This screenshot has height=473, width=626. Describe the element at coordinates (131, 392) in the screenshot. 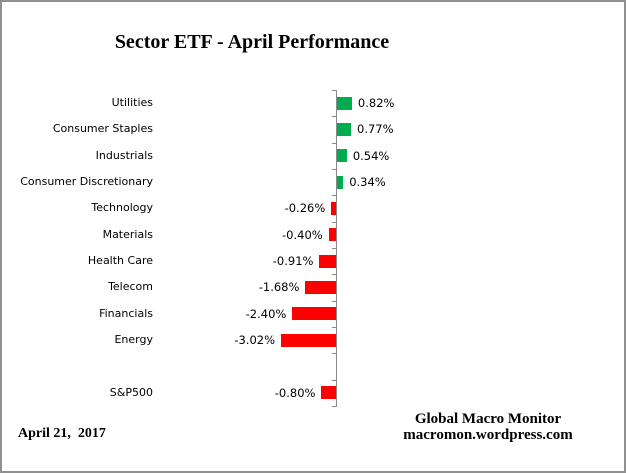

I see `category-label: S&P500` at that location.